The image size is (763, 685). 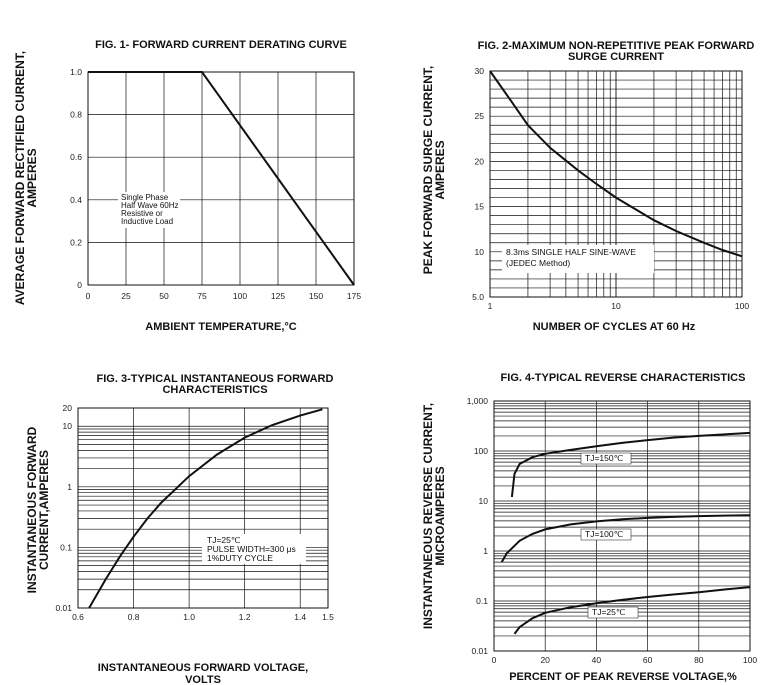 I want to click on annotation-text: 1%DUTY CYCLE, so click(x=240, y=558).